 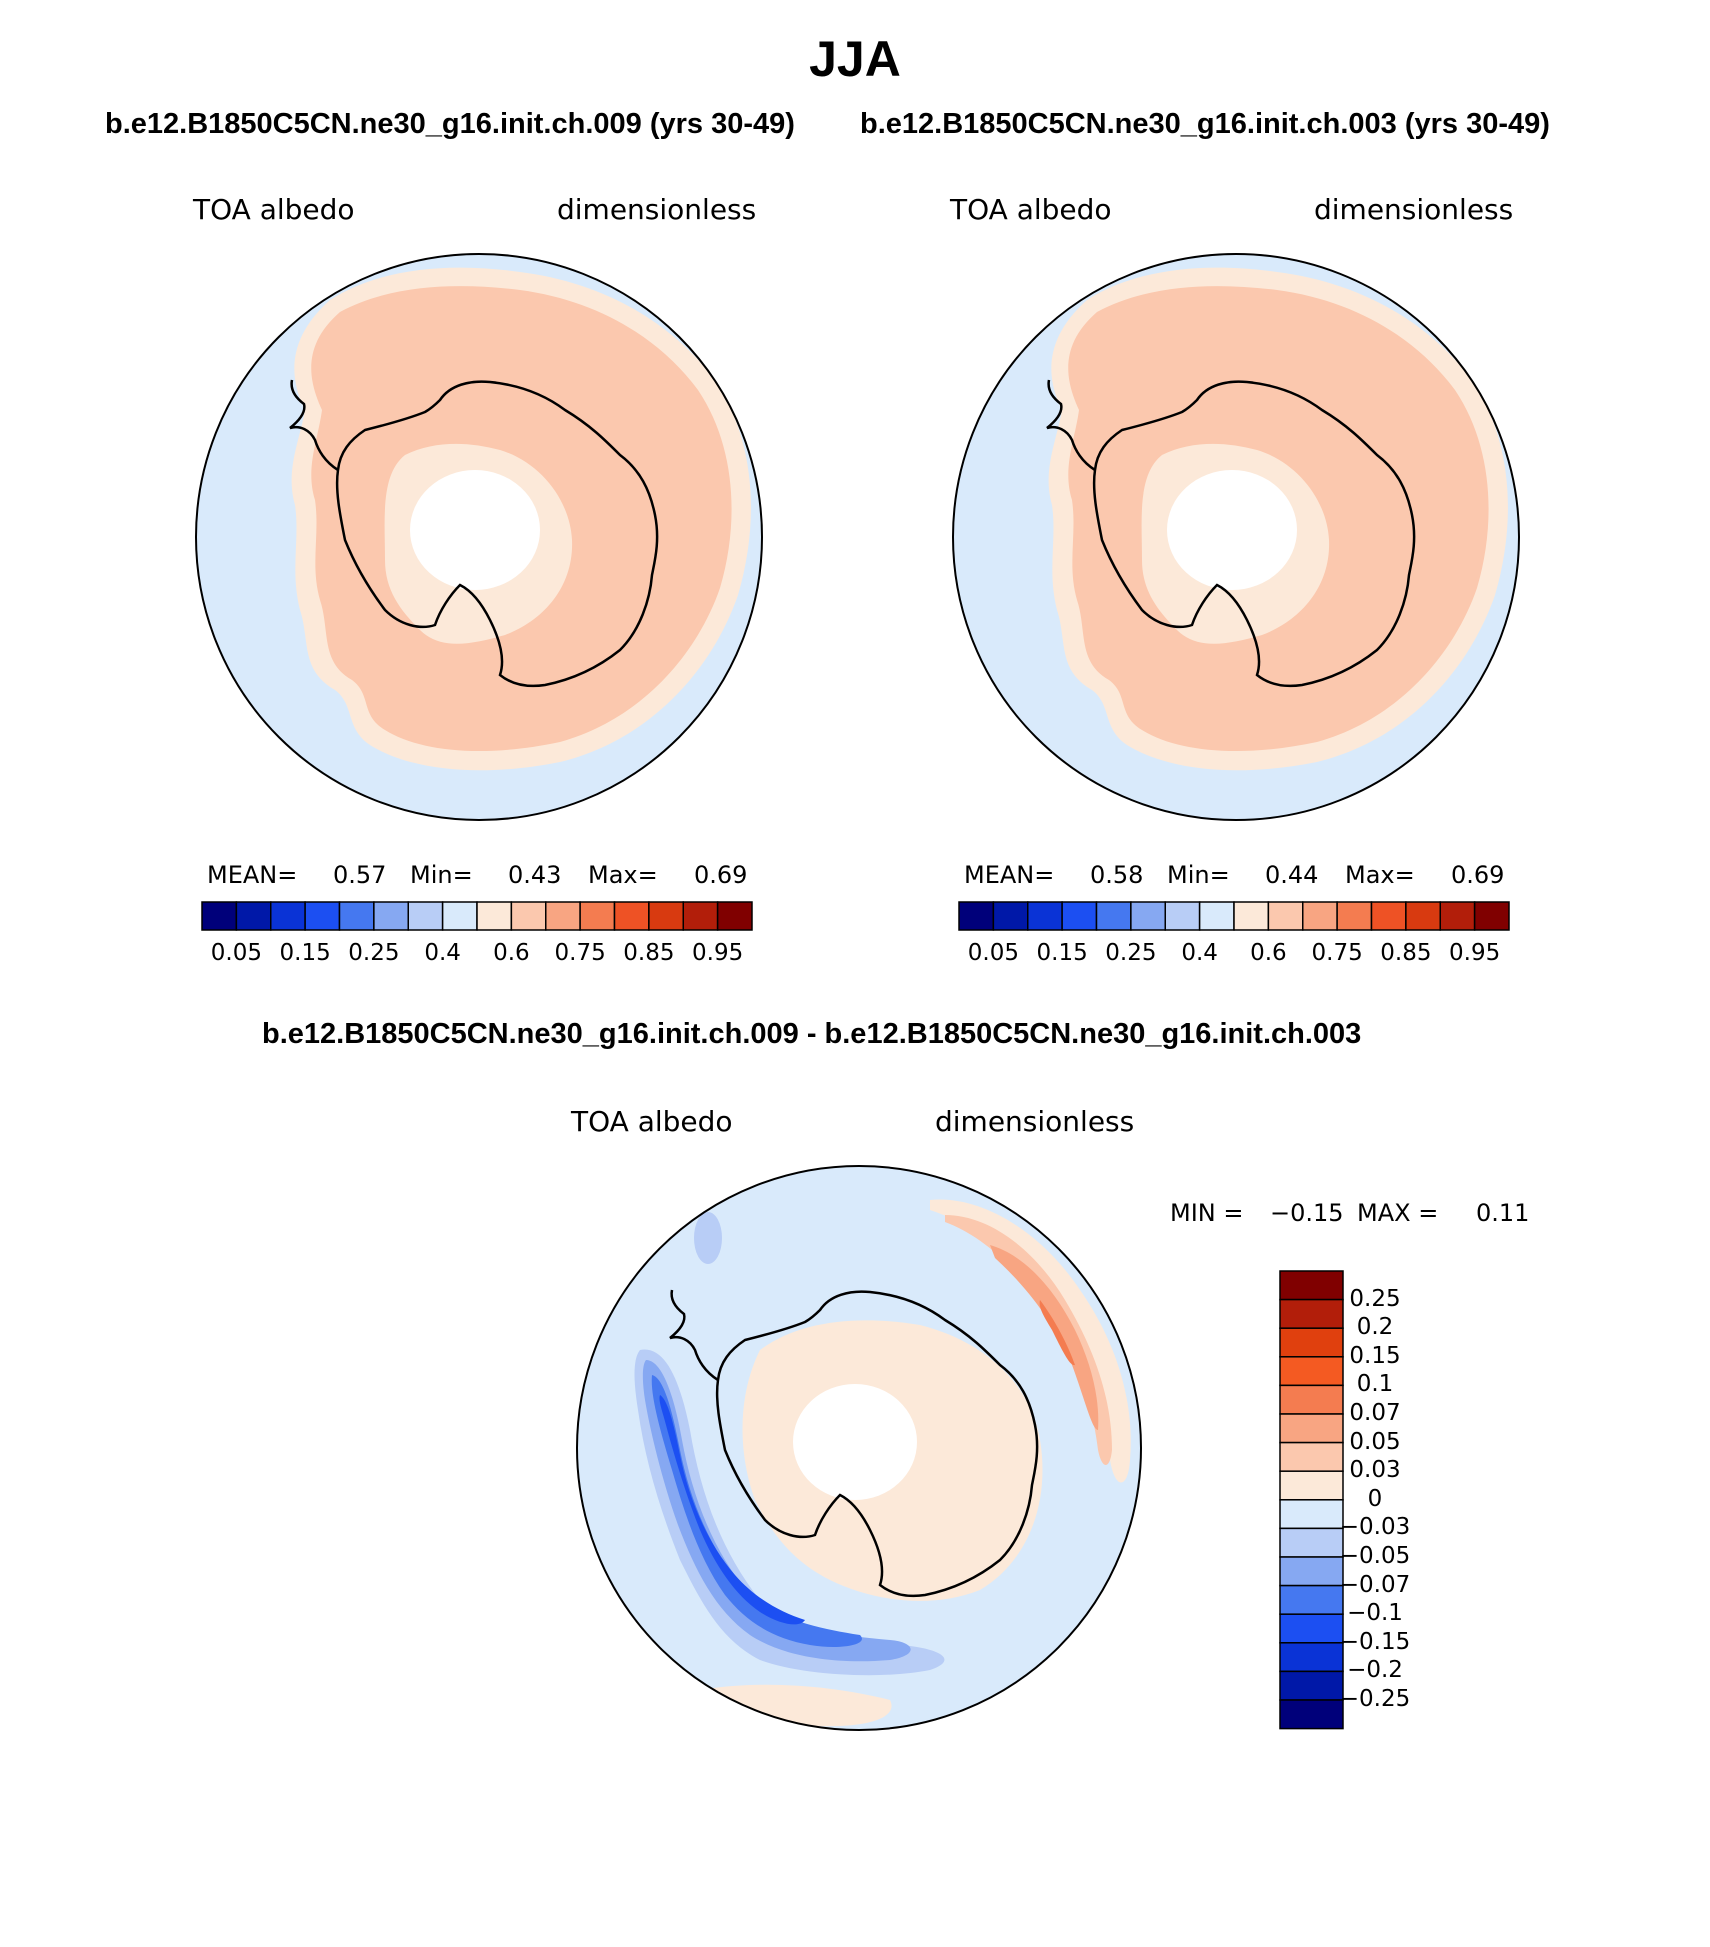 What do you see at coordinates (1375, 1327) in the screenshot?
I see `diff-colorbar-tick-label: 0.2` at bounding box center [1375, 1327].